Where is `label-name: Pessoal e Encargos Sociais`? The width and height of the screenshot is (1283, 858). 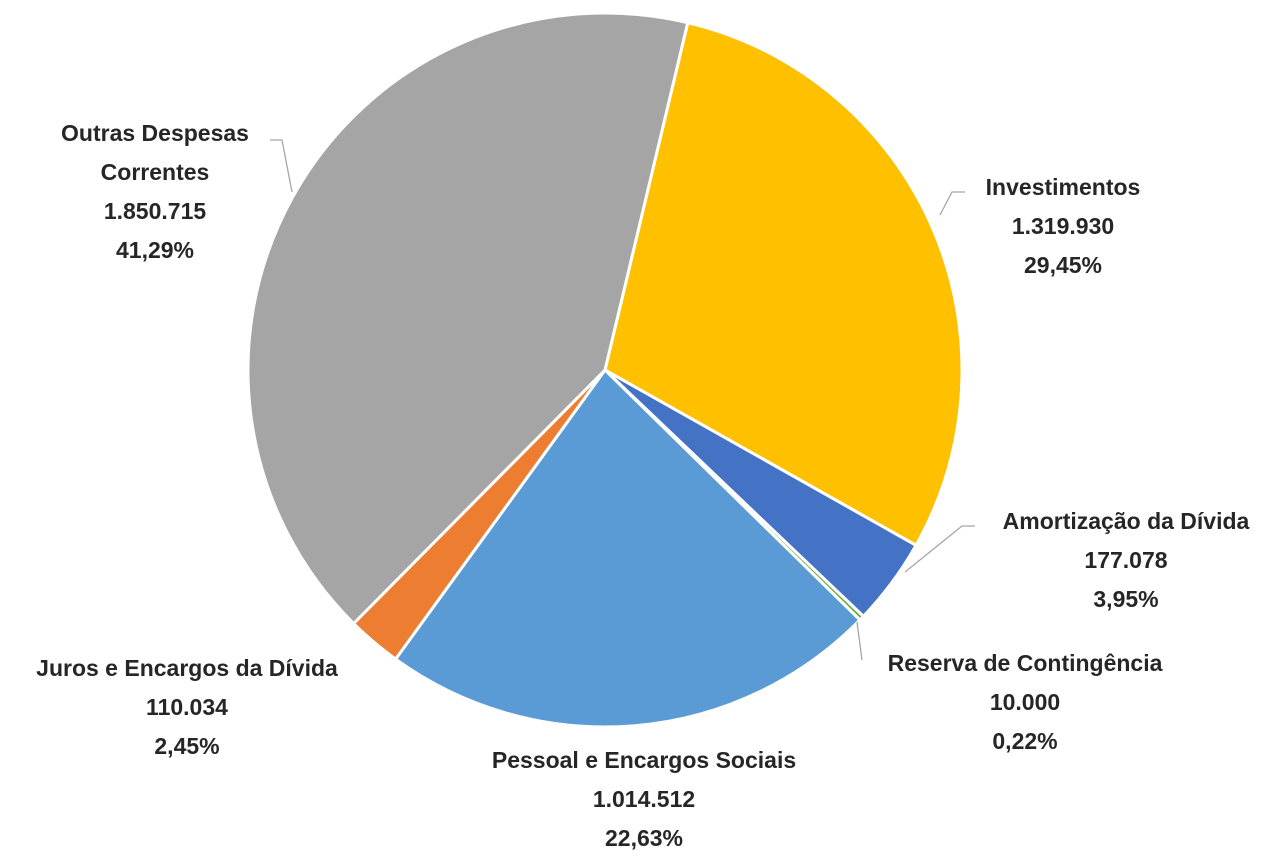
label-name: Pessoal e Encargos Sociais is located at coordinates (644, 760).